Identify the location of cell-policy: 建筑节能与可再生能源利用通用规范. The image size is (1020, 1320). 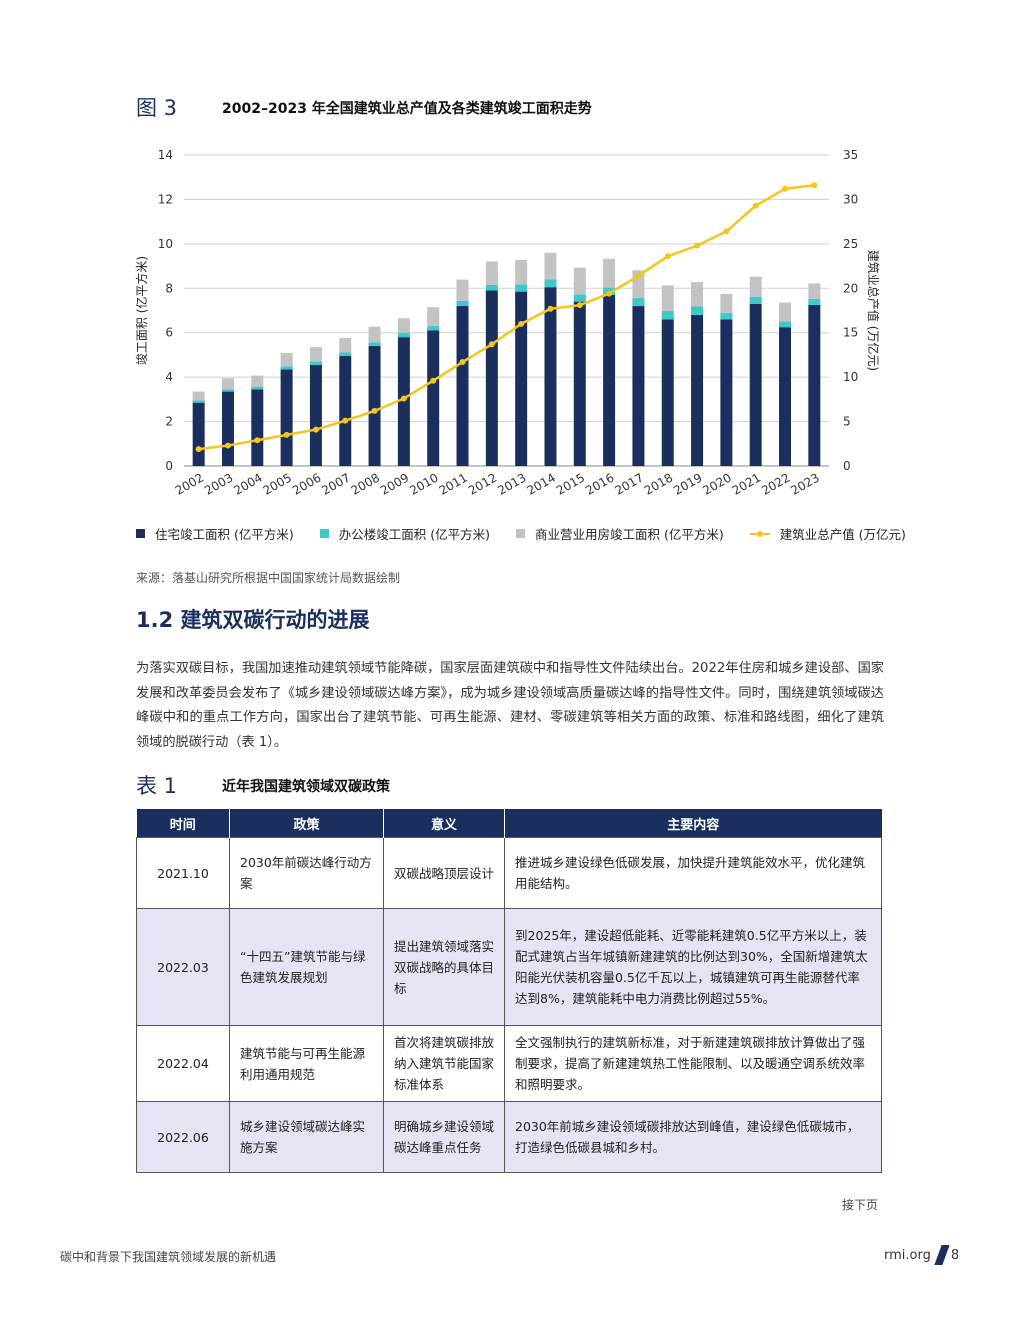
(306, 1063).